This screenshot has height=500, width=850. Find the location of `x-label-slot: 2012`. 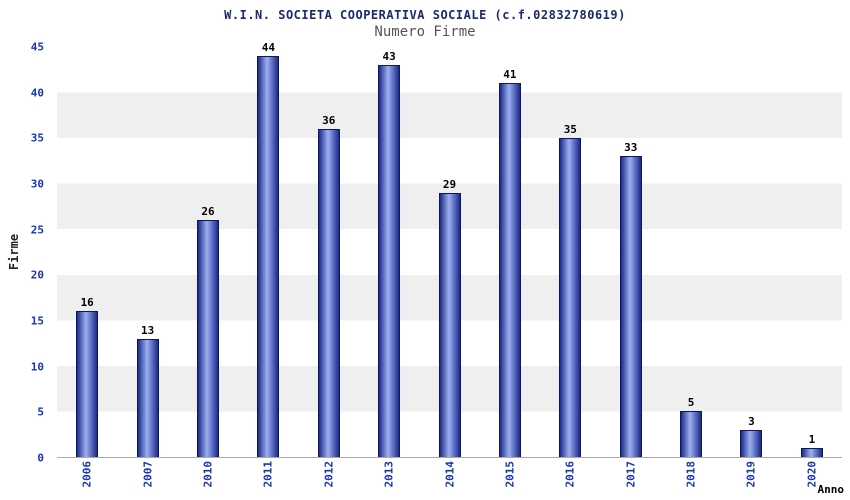

x-label-slot: 2012 is located at coordinates (329, 479).